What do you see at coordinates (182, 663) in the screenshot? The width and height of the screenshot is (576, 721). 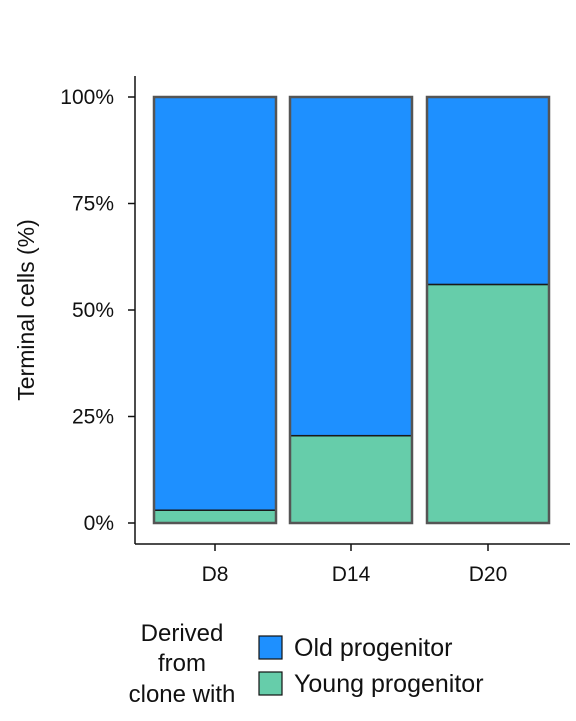 I see `legend-title-line: from` at bounding box center [182, 663].